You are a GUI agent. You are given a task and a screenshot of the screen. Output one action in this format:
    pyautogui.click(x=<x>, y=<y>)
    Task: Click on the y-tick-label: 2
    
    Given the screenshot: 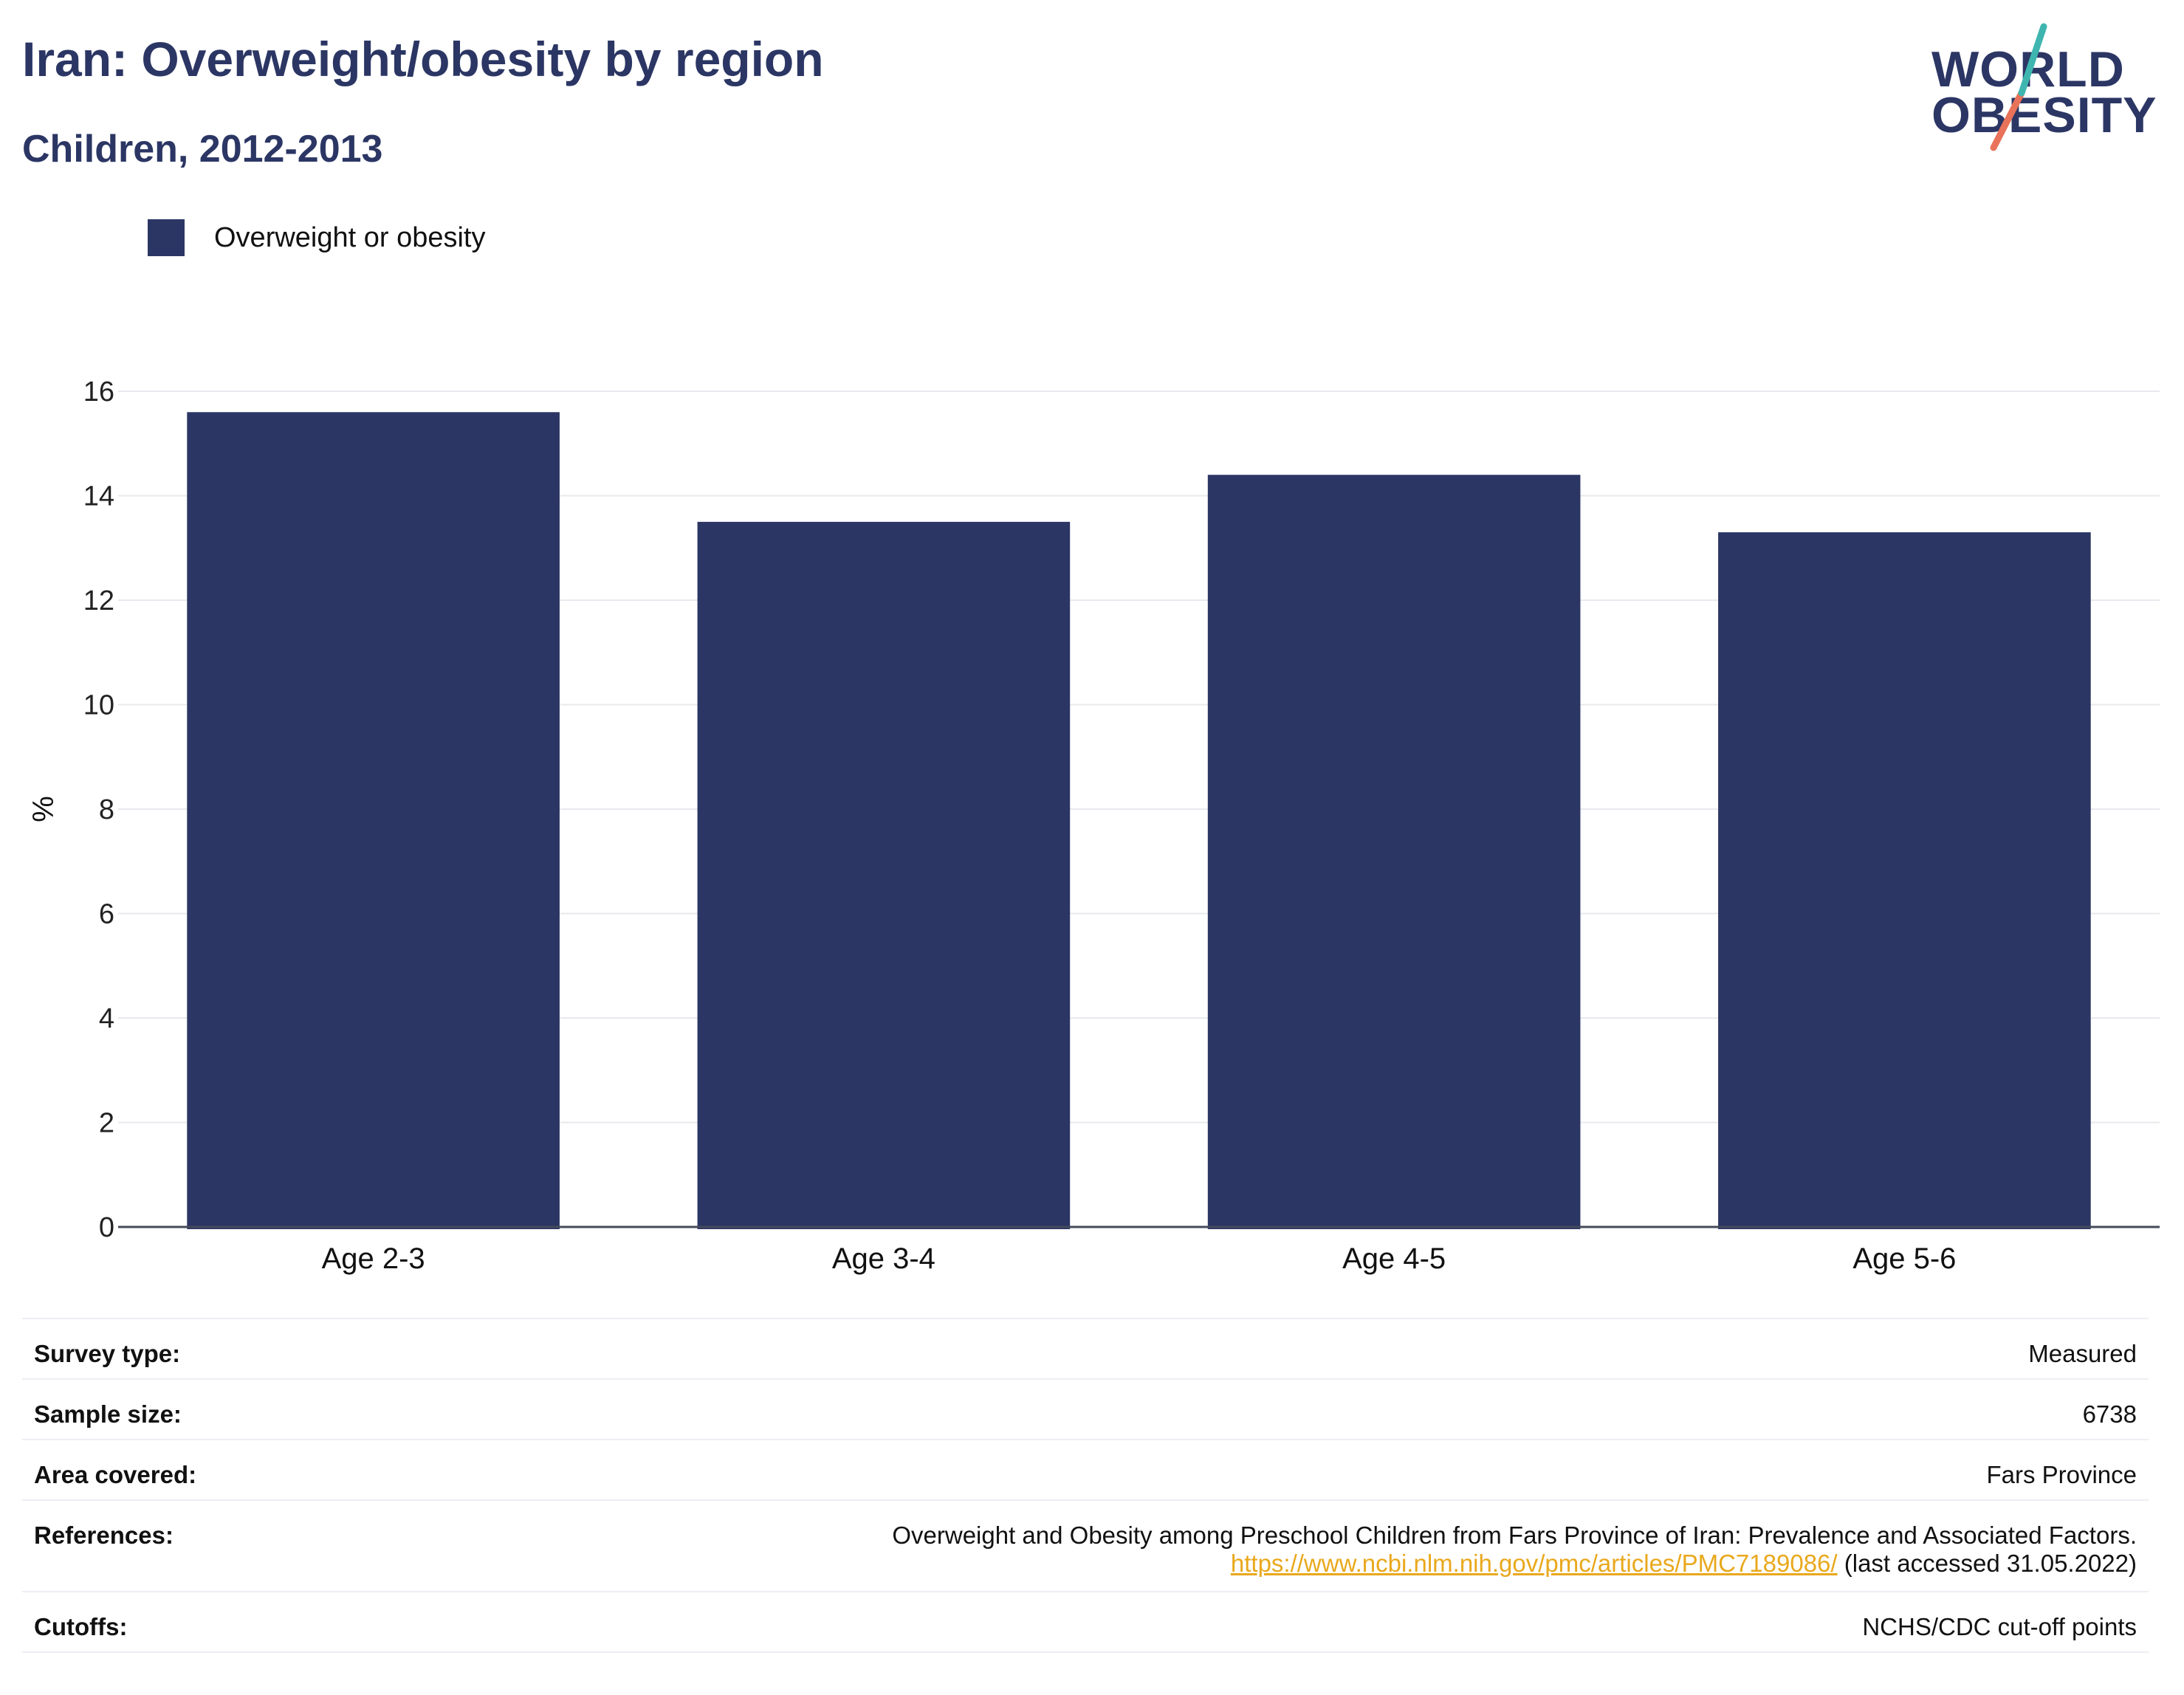 What is the action you would take?
    pyautogui.click(x=107, y=1123)
    